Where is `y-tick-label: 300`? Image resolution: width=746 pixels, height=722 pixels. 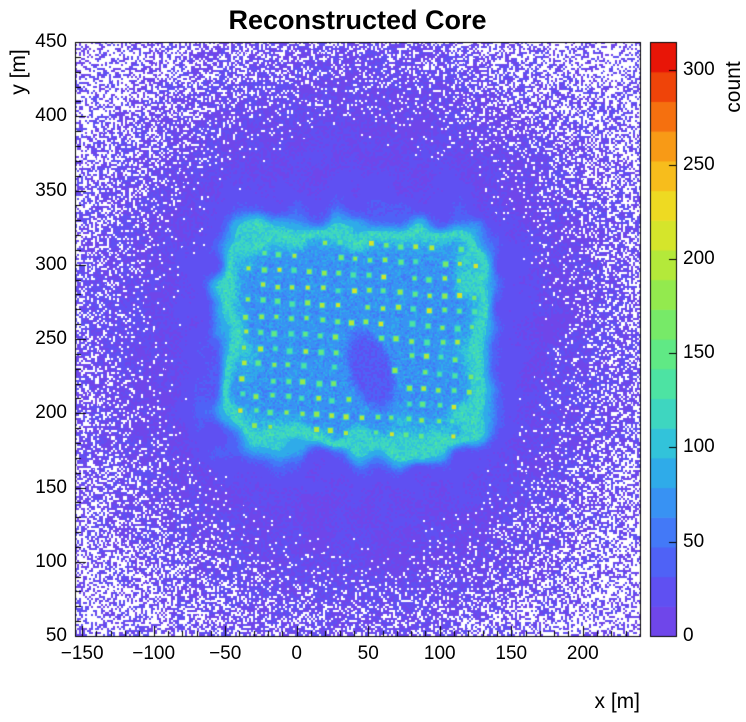 y-tick-label: 300 is located at coordinates (51, 264).